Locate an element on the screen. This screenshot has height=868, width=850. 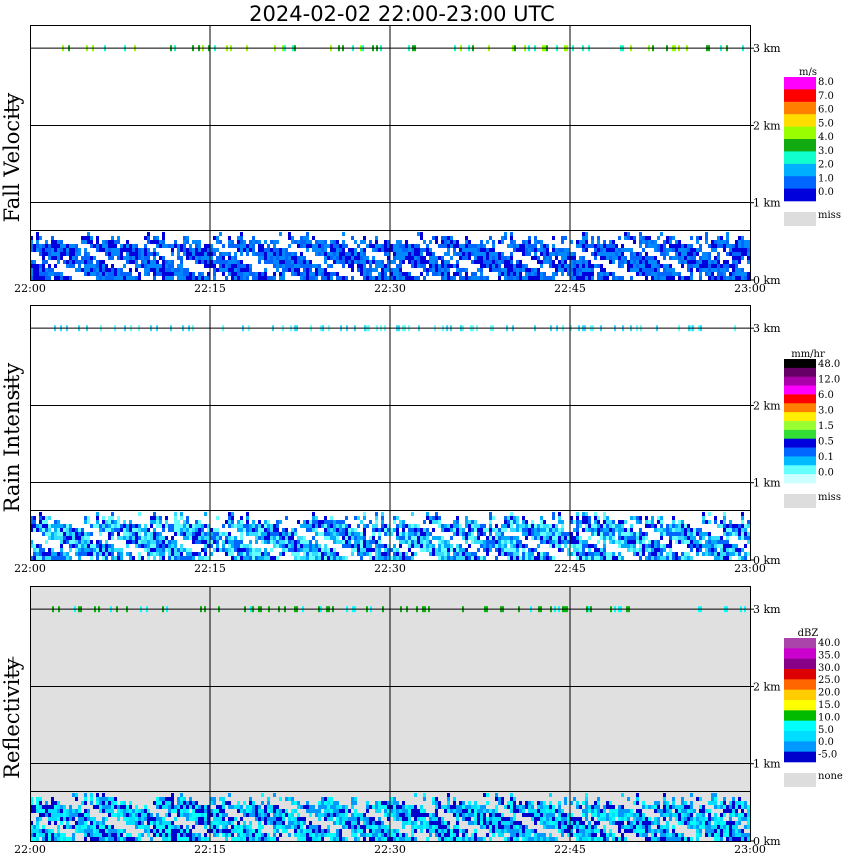
colorbar-label: 8.0 is located at coordinates (826, 82).